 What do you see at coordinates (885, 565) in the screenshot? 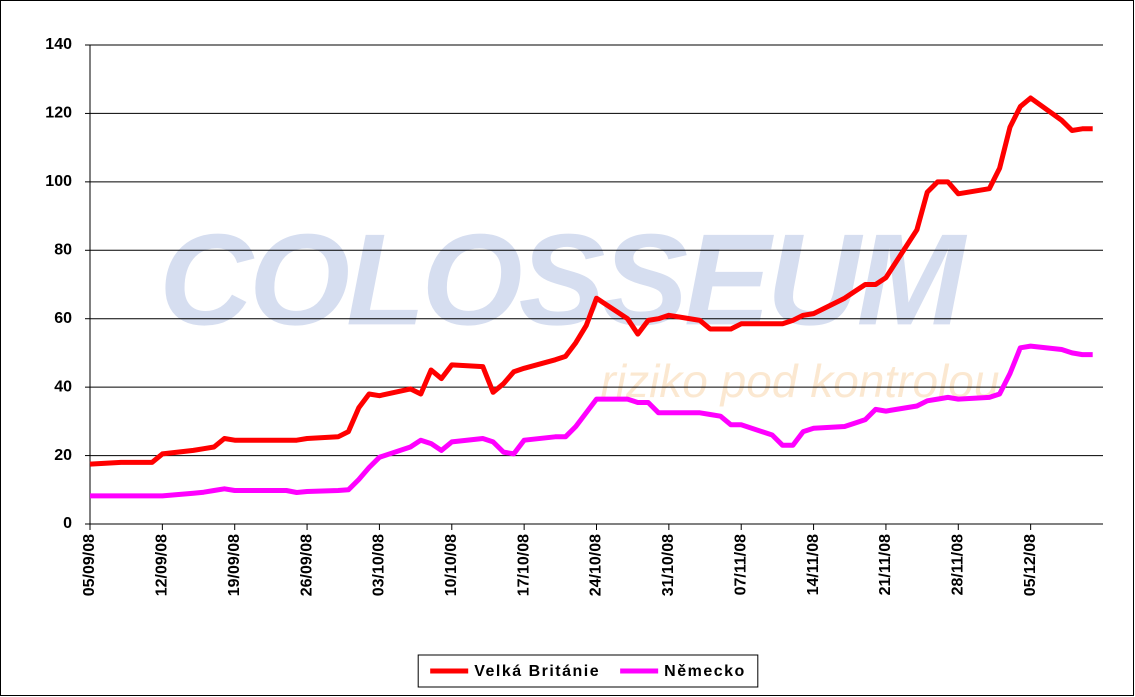
I see `x-tick-label: 21/11/08` at bounding box center [885, 565].